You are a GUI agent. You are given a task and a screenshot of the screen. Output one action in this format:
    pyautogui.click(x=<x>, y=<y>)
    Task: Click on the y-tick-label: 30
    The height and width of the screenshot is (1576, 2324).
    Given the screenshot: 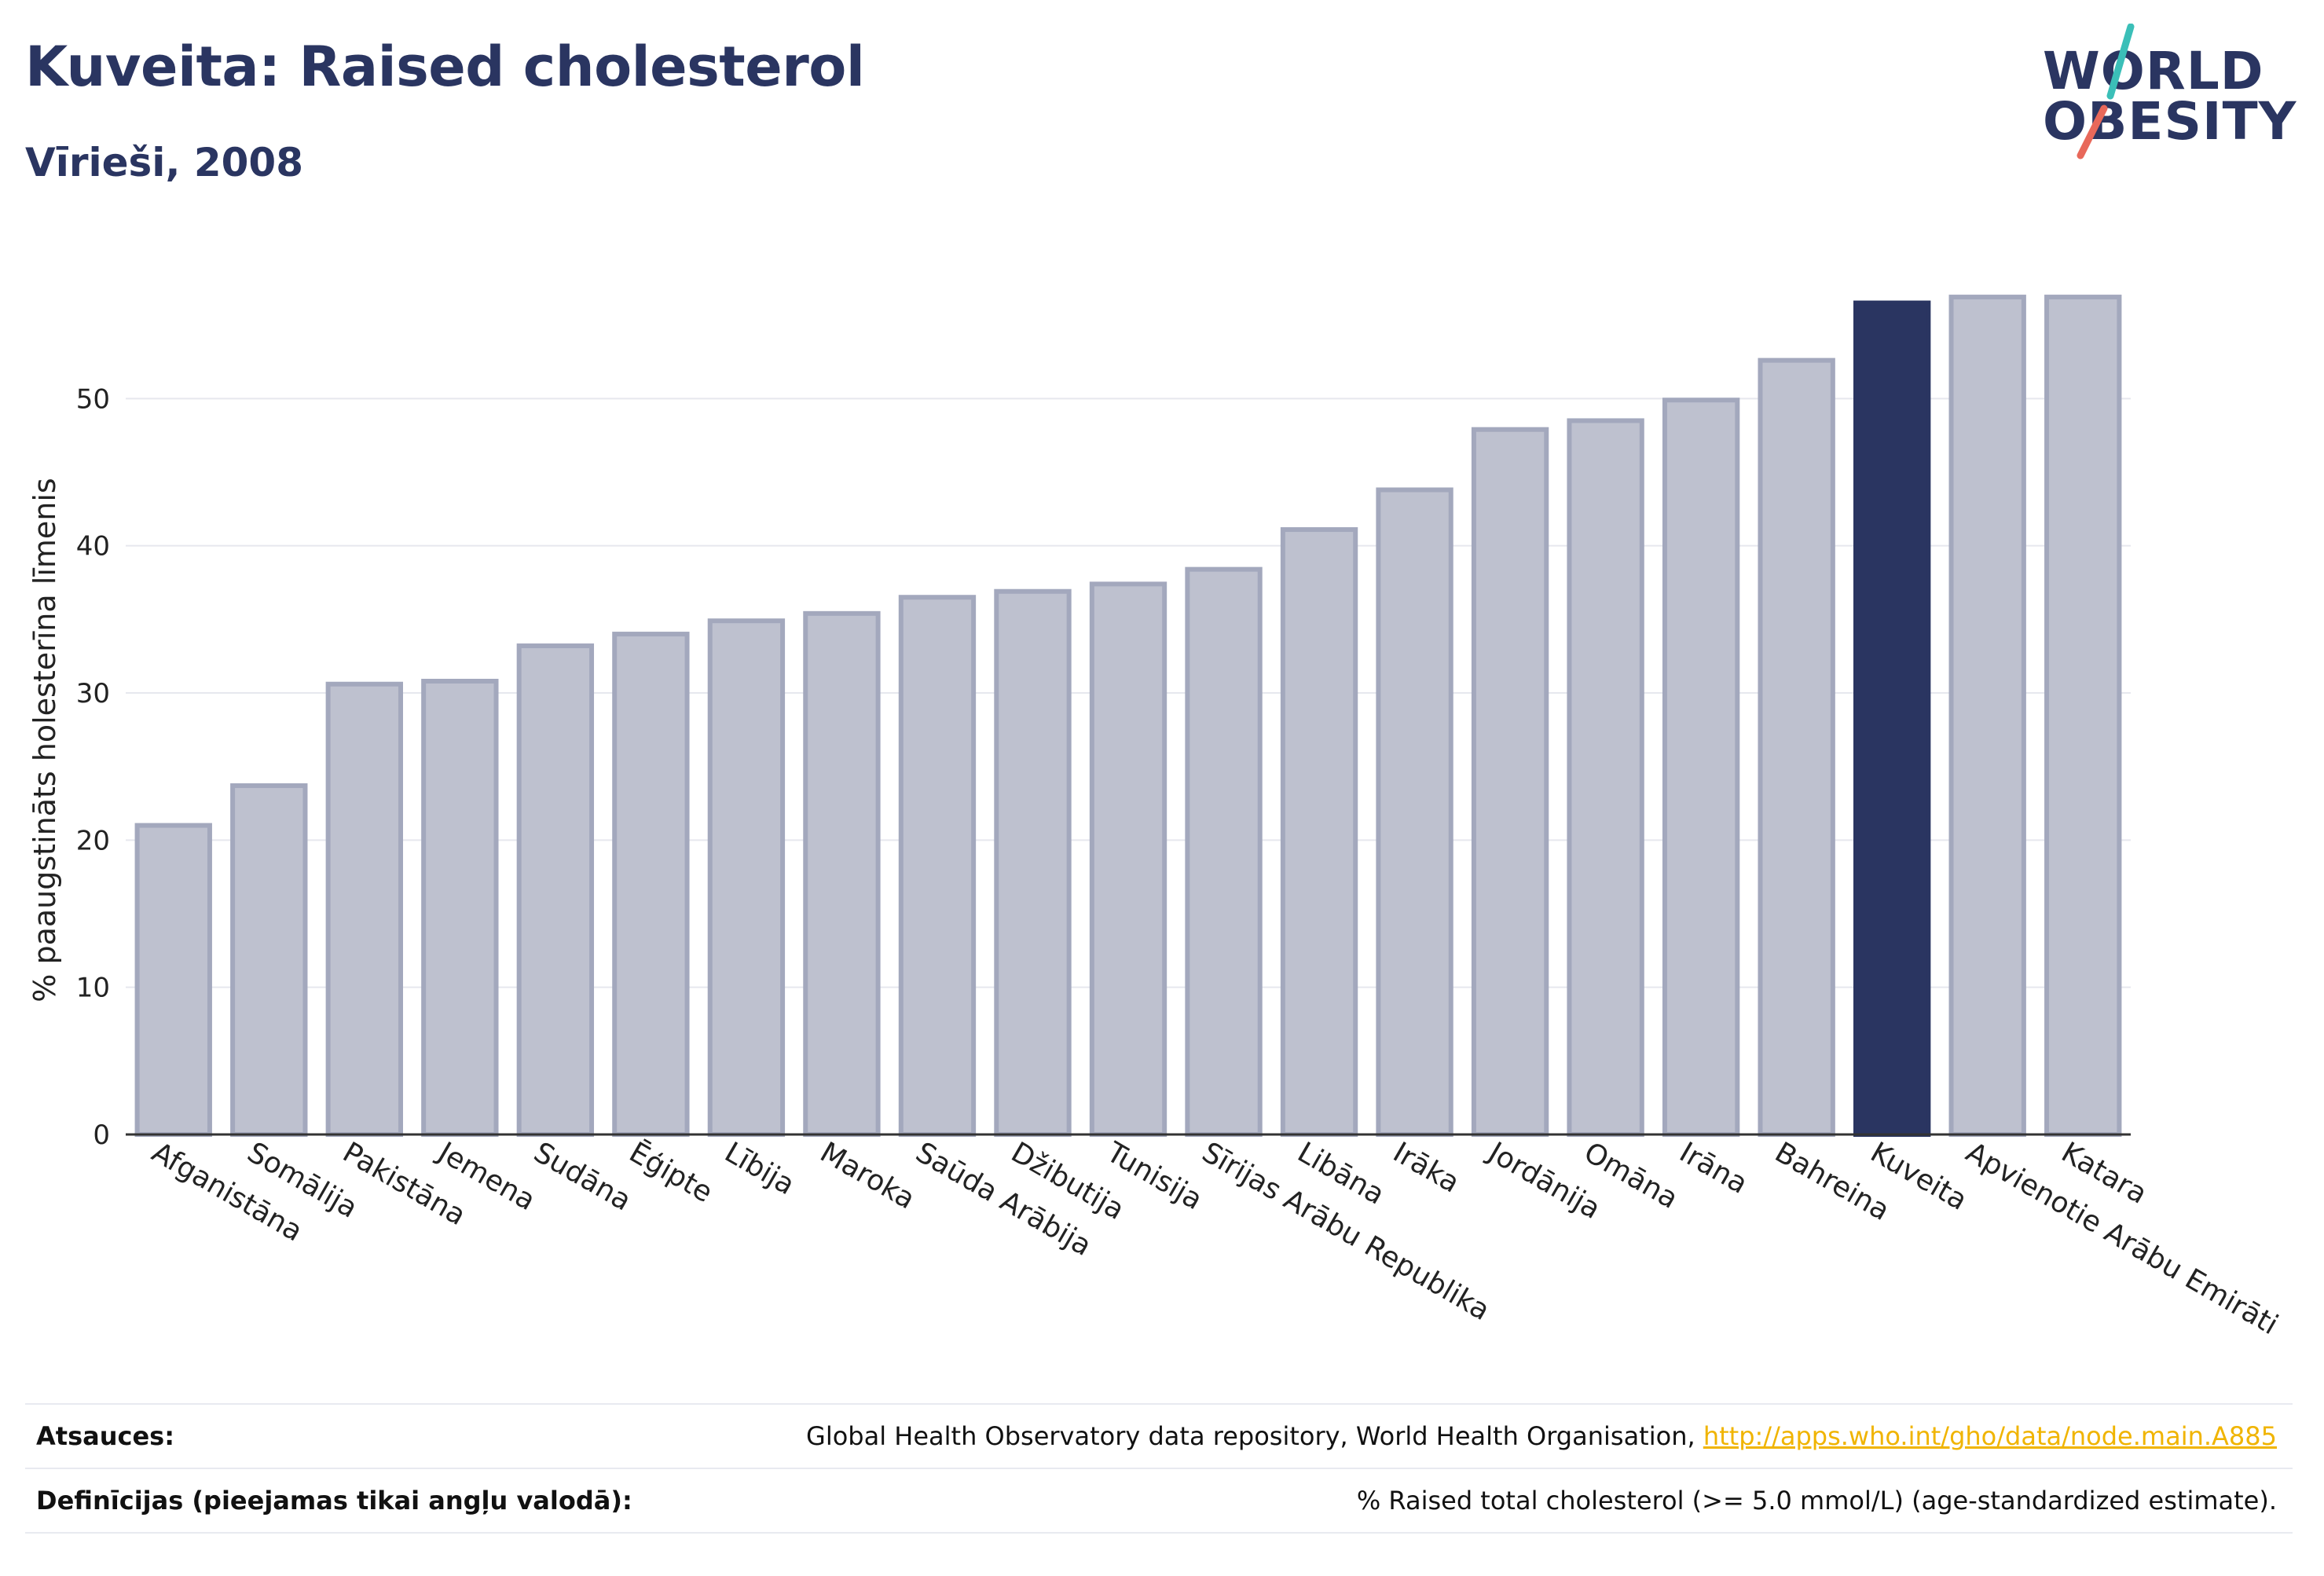 What is the action you would take?
    pyautogui.click(x=93, y=693)
    